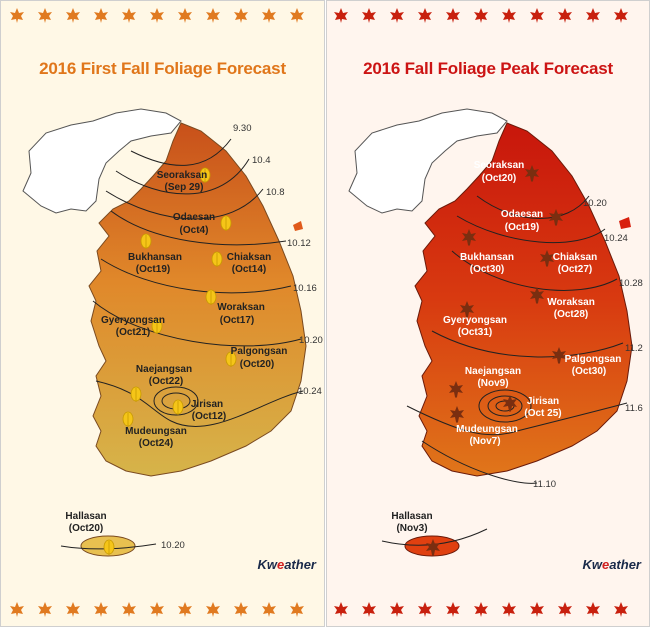  What do you see at coordinates (588, 344) in the screenshot?
I see `isoline-labels: 10.20 10.24 10.28 11.2 11.6 11.10` at bounding box center [588, 344].